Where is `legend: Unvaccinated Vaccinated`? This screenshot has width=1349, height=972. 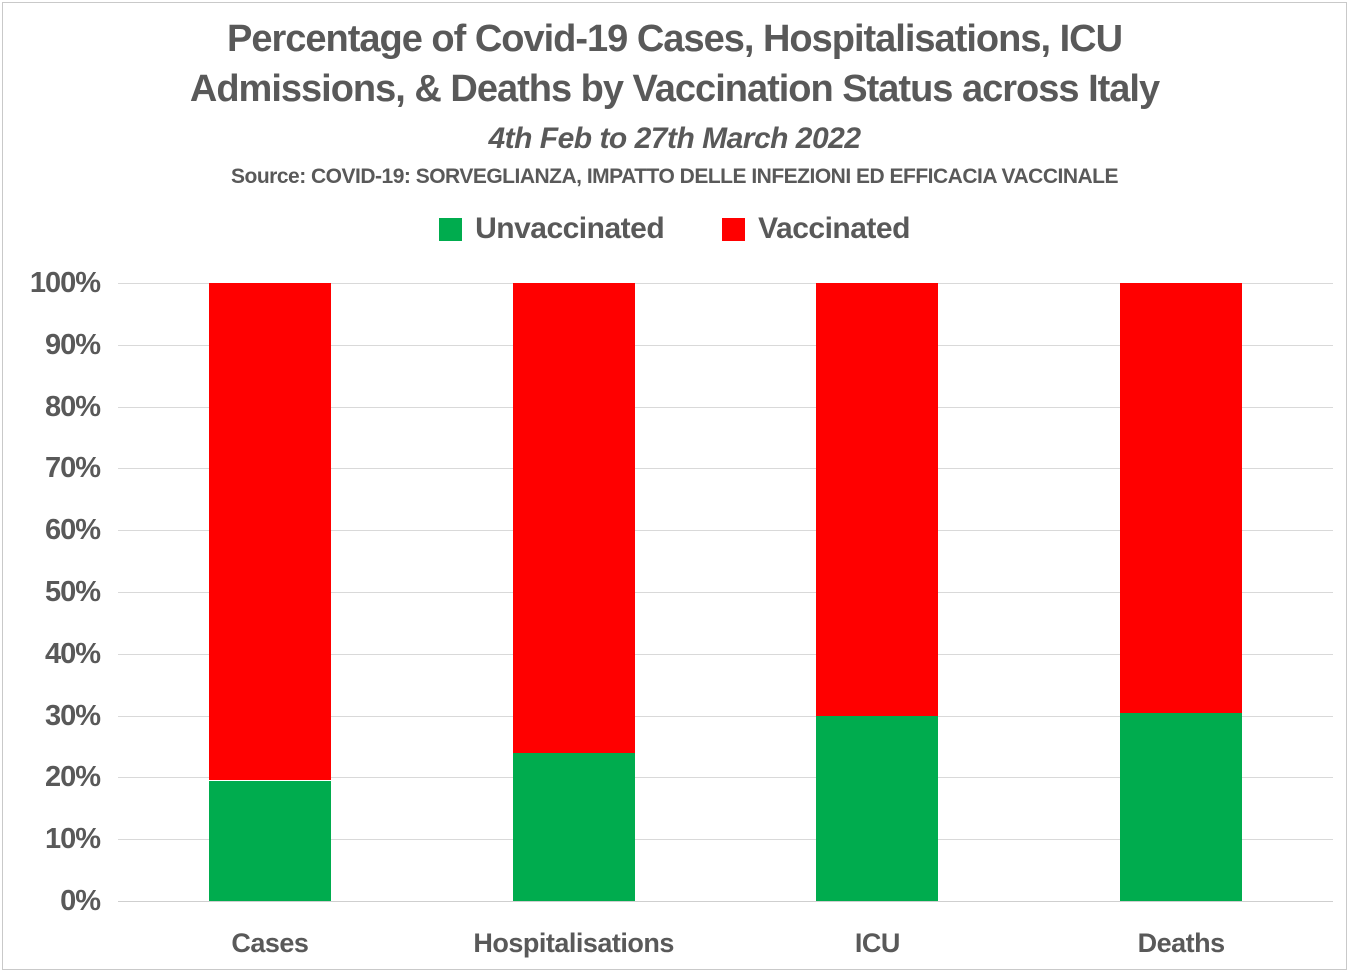
legend: Unvaccinated Vaccinated is located at coordinates (674, 229).